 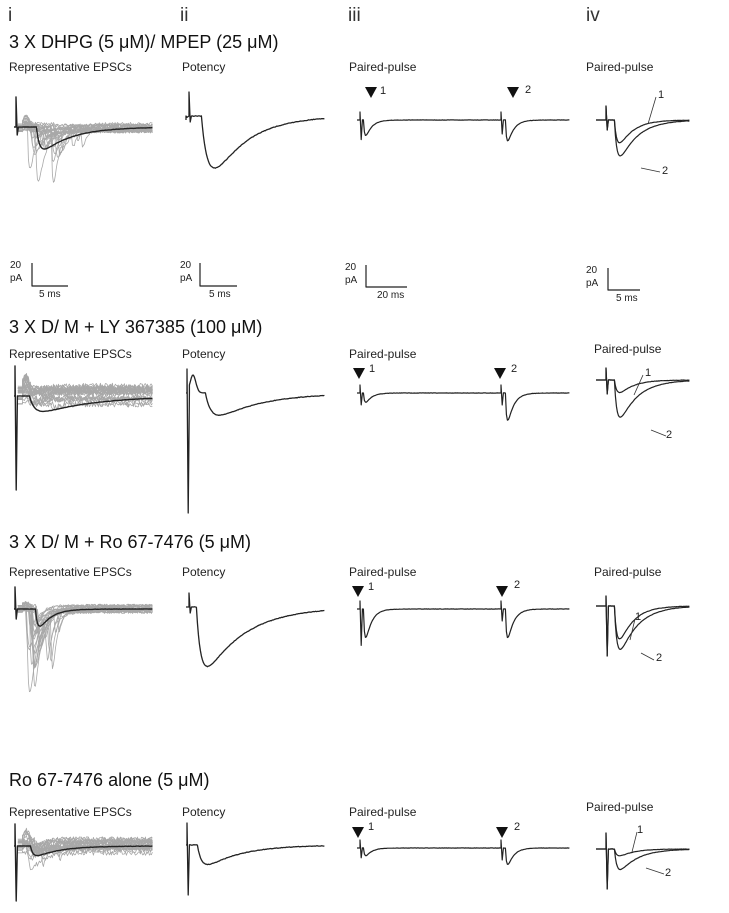 I want to click on row4-panel-label-ii: Potency, so click(x=204, y=812).